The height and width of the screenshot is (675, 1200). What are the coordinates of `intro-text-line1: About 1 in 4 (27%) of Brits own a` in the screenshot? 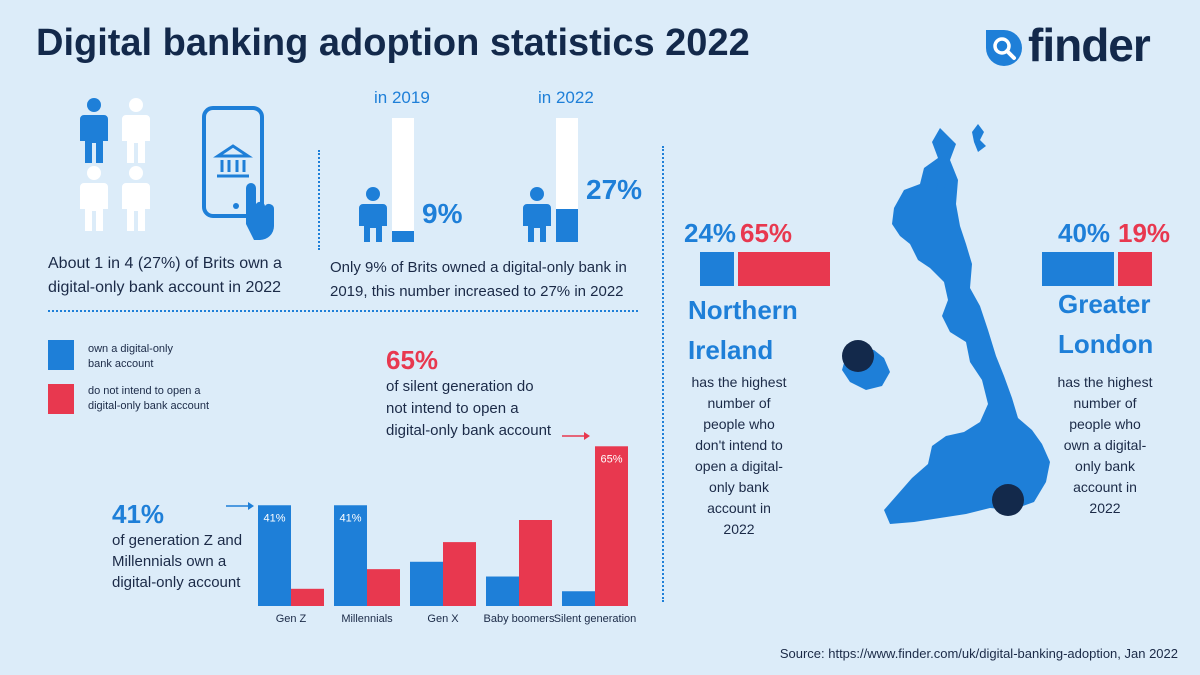 It's located at (165, 263).